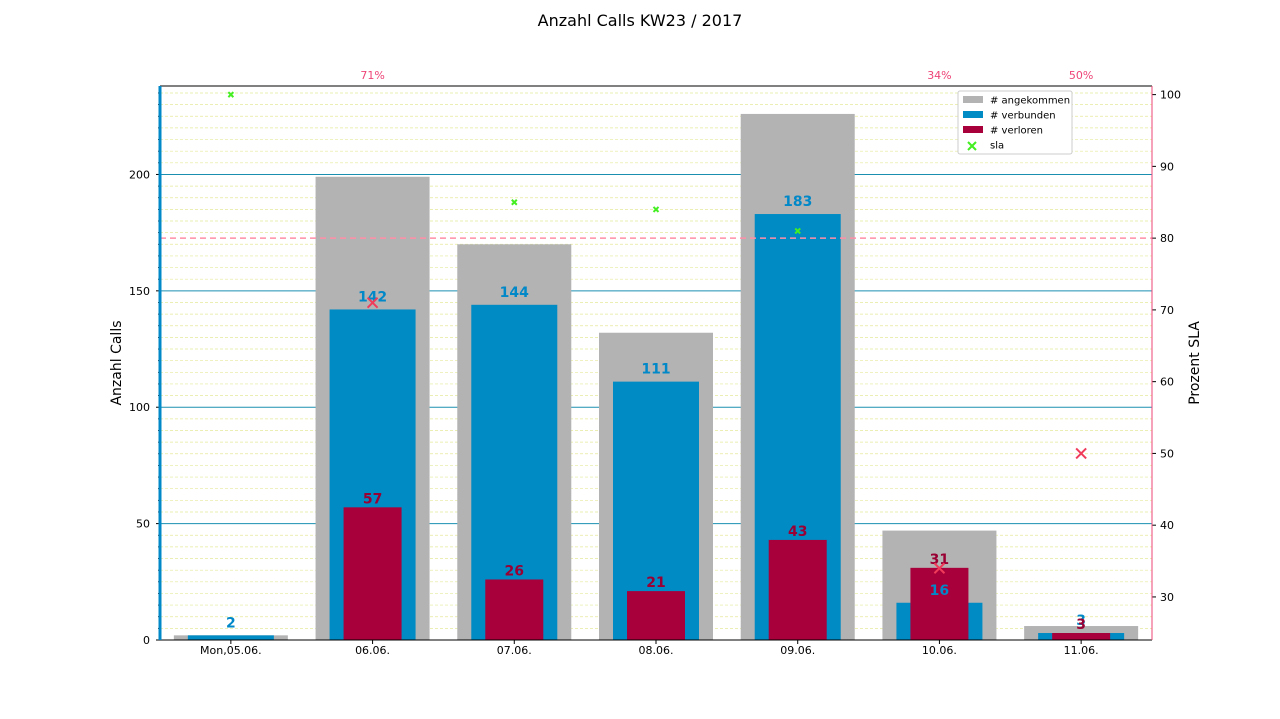 This screenshot has width=1280, height=719. I want to click on y-right-tick-label: 70, so click(1167, 310).